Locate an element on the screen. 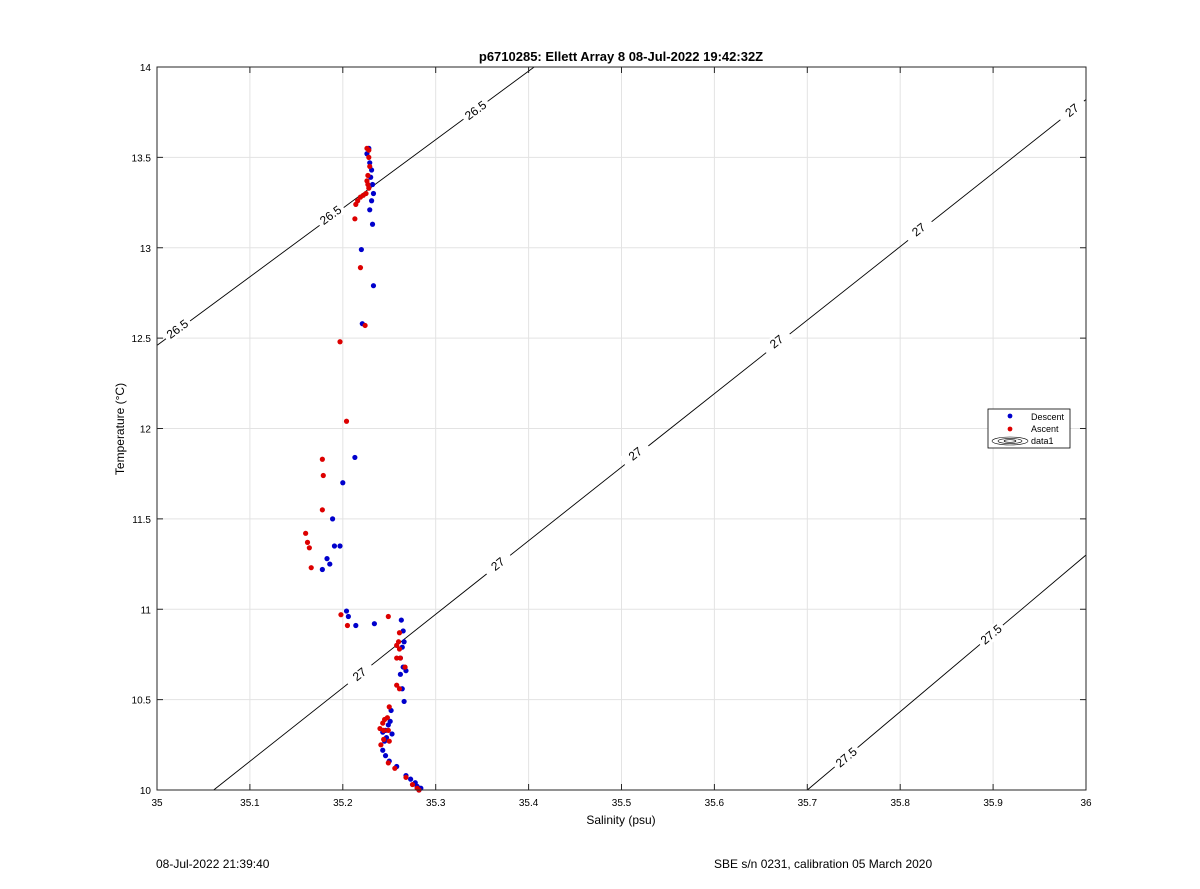  legend-box is located at coordinates (1029, 428).